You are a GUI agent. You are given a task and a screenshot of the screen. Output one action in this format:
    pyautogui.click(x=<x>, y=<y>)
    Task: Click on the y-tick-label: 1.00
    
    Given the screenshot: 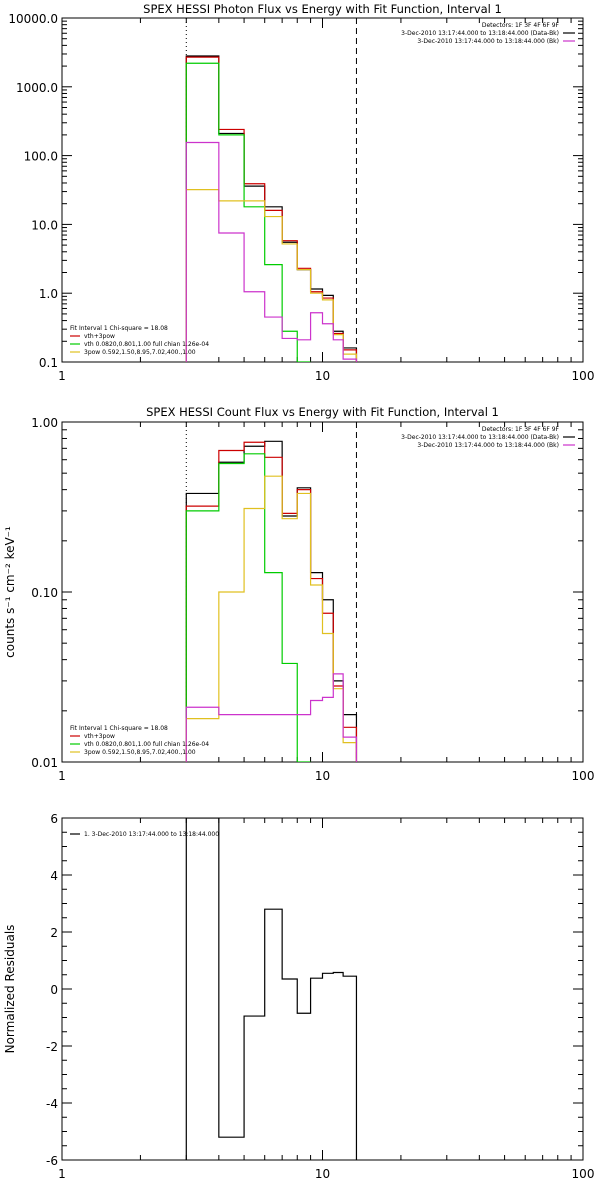 What is the action you would take?
    pyautogui.click(x=44, y=423)
    